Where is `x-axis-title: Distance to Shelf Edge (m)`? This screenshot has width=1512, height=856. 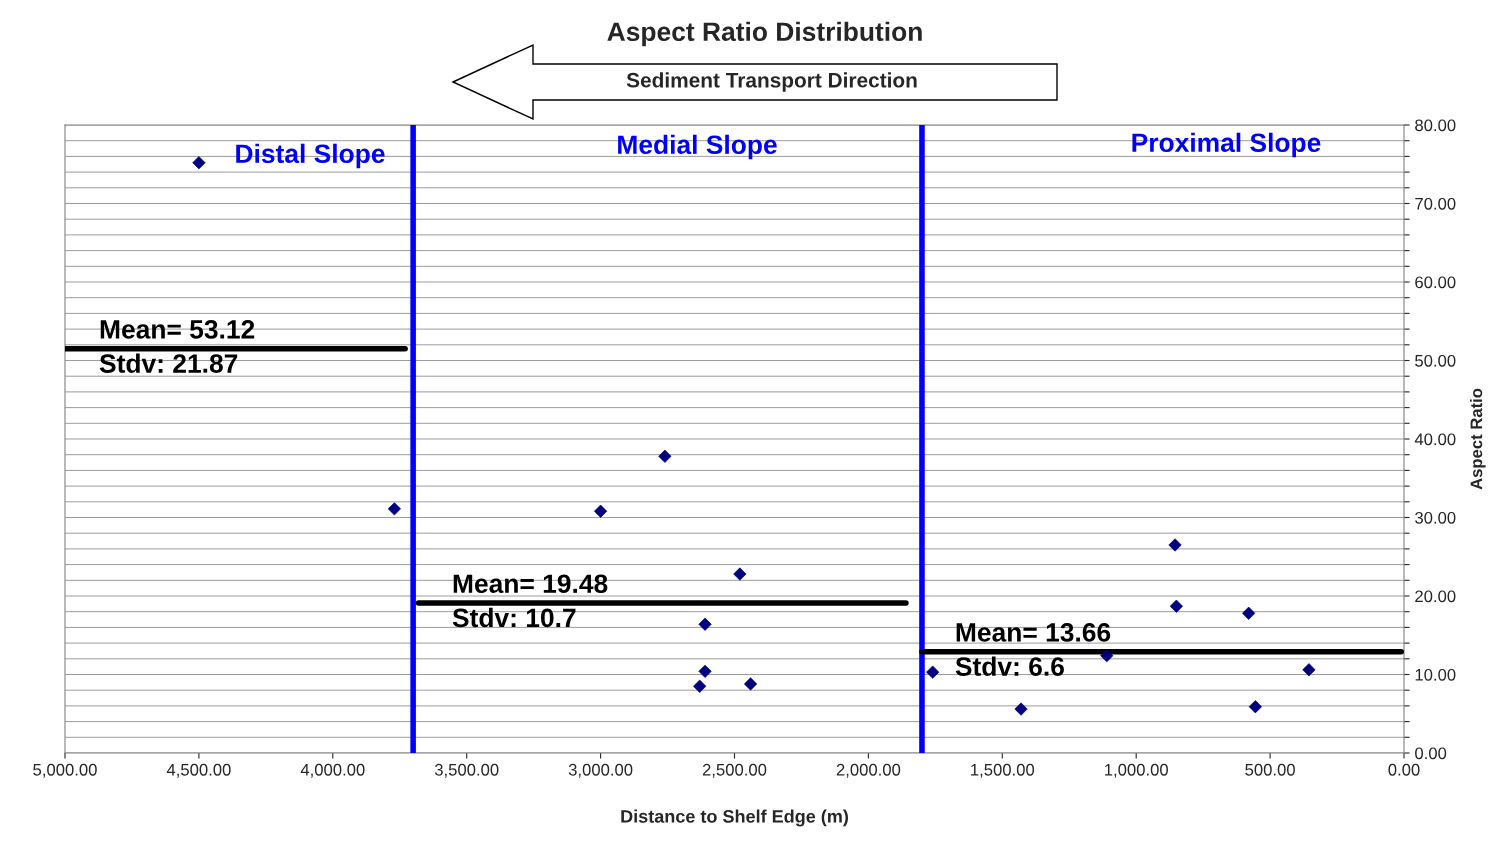
x-axis-title: Distance to Shelf Edge (m) is located at coordinates (734, 818).